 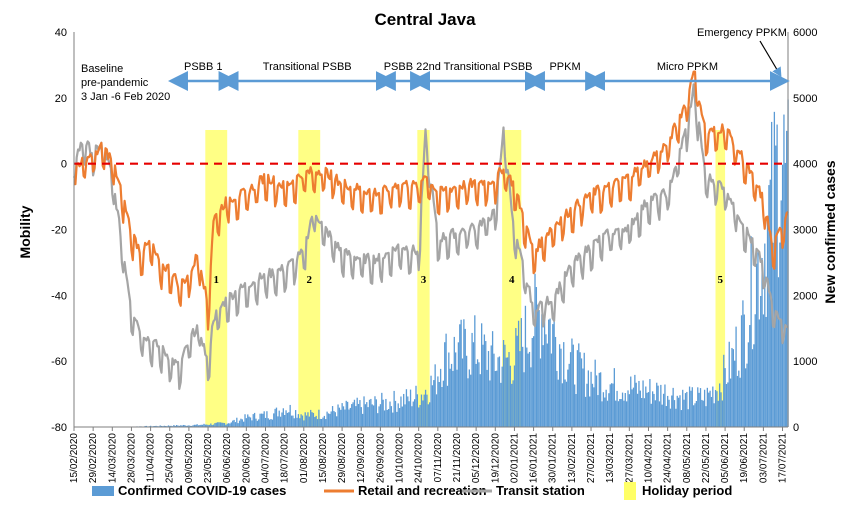 I want to click on x-tick-label: 15/02/2020, so click(x=74, y=458).